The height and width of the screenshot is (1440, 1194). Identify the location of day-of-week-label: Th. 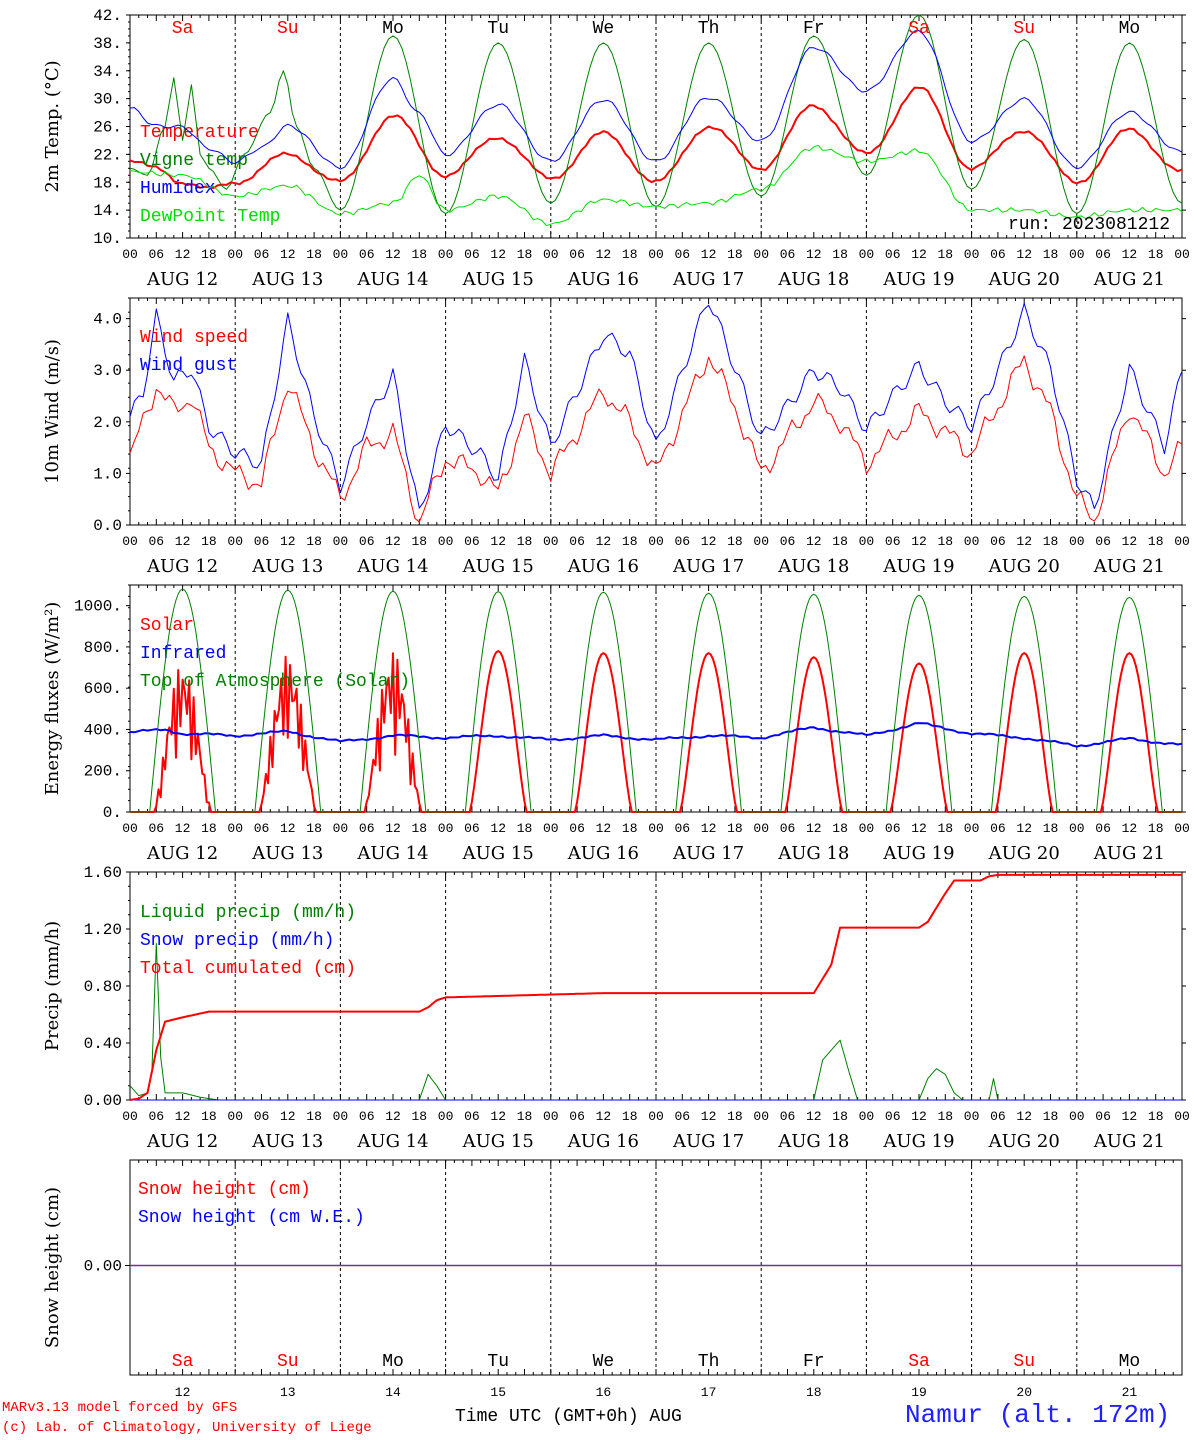
(709, 1362).